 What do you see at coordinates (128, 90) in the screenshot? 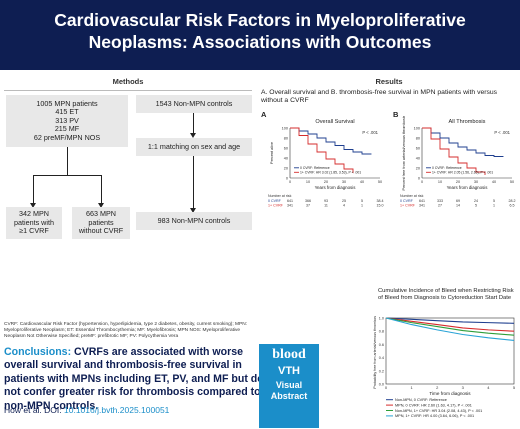
I see `methods-divider` at bounding box center [128, 90].